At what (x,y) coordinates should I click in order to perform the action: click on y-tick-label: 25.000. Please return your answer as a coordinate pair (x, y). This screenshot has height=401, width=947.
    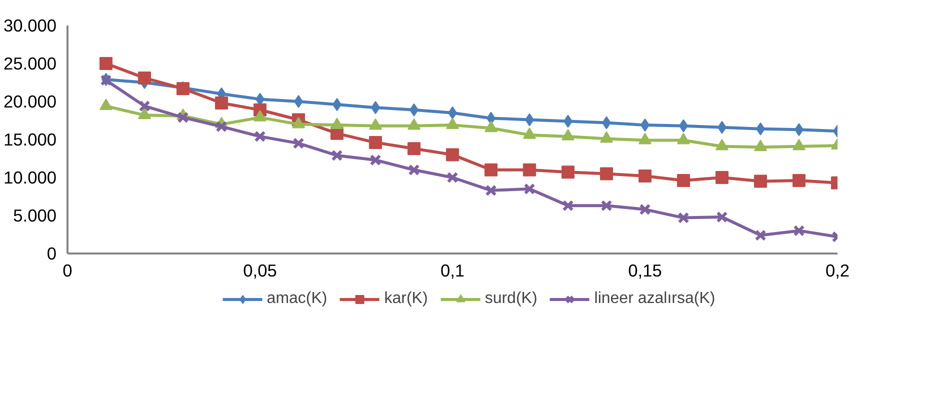
    Looking at the image, I should click on (30, 64).